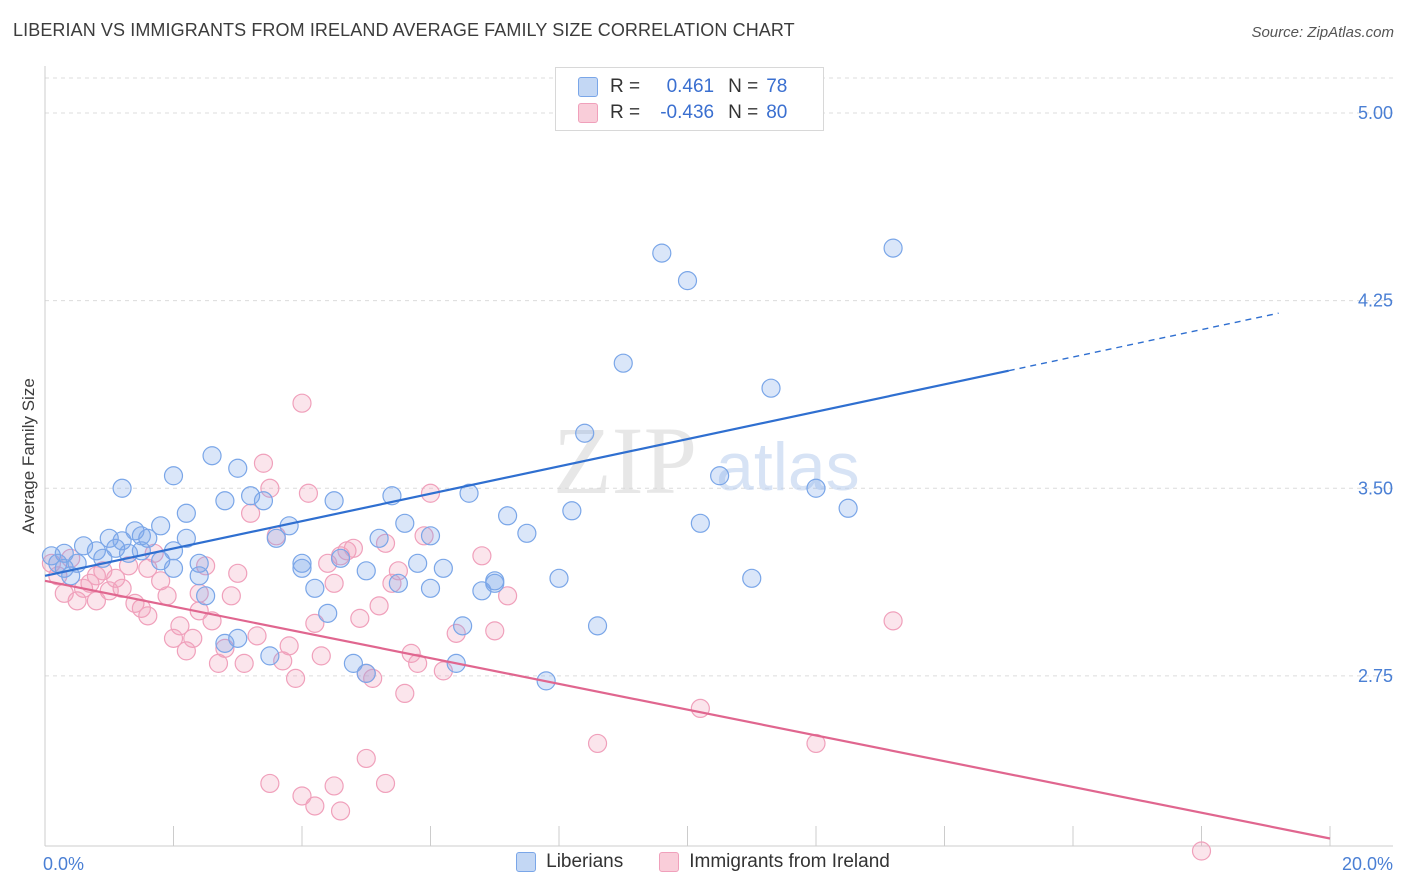  Describe the element at coordinates (1375, 301) in the screenshot. I see `y-tick-label: 4.25` at that location.